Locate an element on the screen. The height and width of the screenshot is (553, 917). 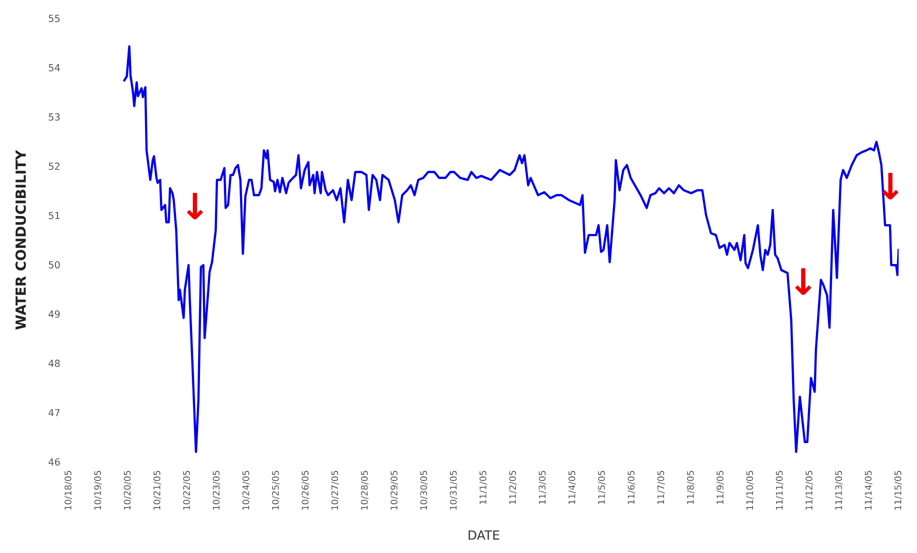
y-tick-label: 51 is located at coordinates (54, 216).